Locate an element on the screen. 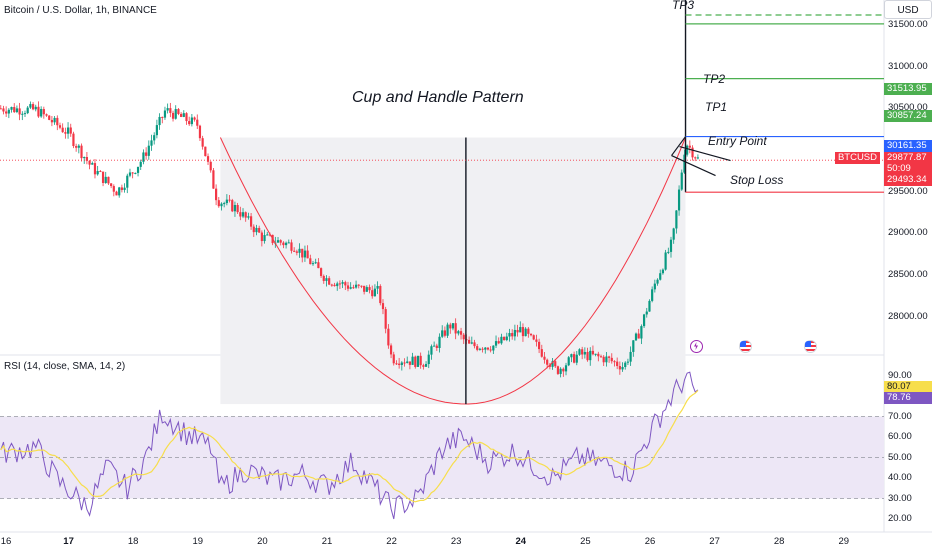  time-tick-label: 19 is located at coordinates (198, 541).